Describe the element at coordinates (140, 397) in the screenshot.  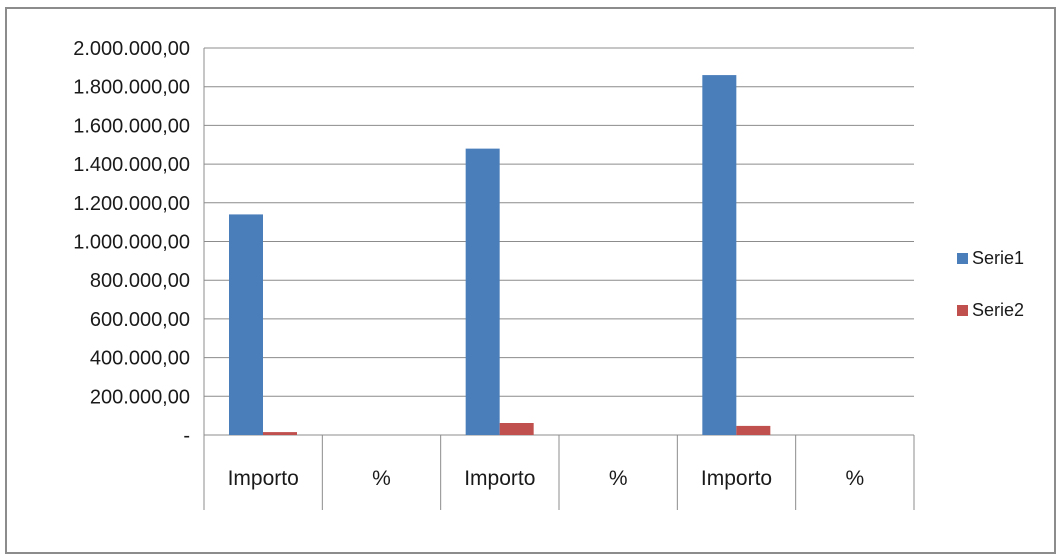
I see `y-tick-label: 200.000,00` at that location.